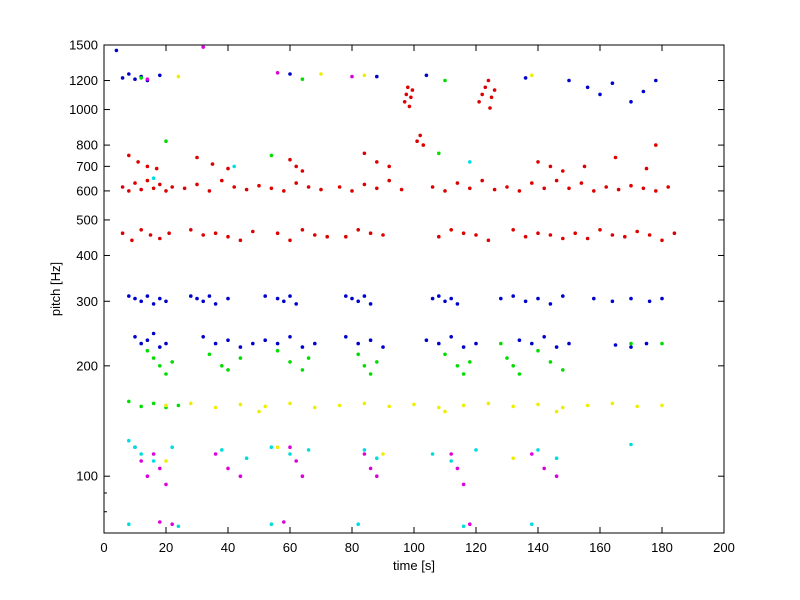 The height and width of the screenshot is (600, 800). I want to click on x-tick-label: 40, so click(228, 547).